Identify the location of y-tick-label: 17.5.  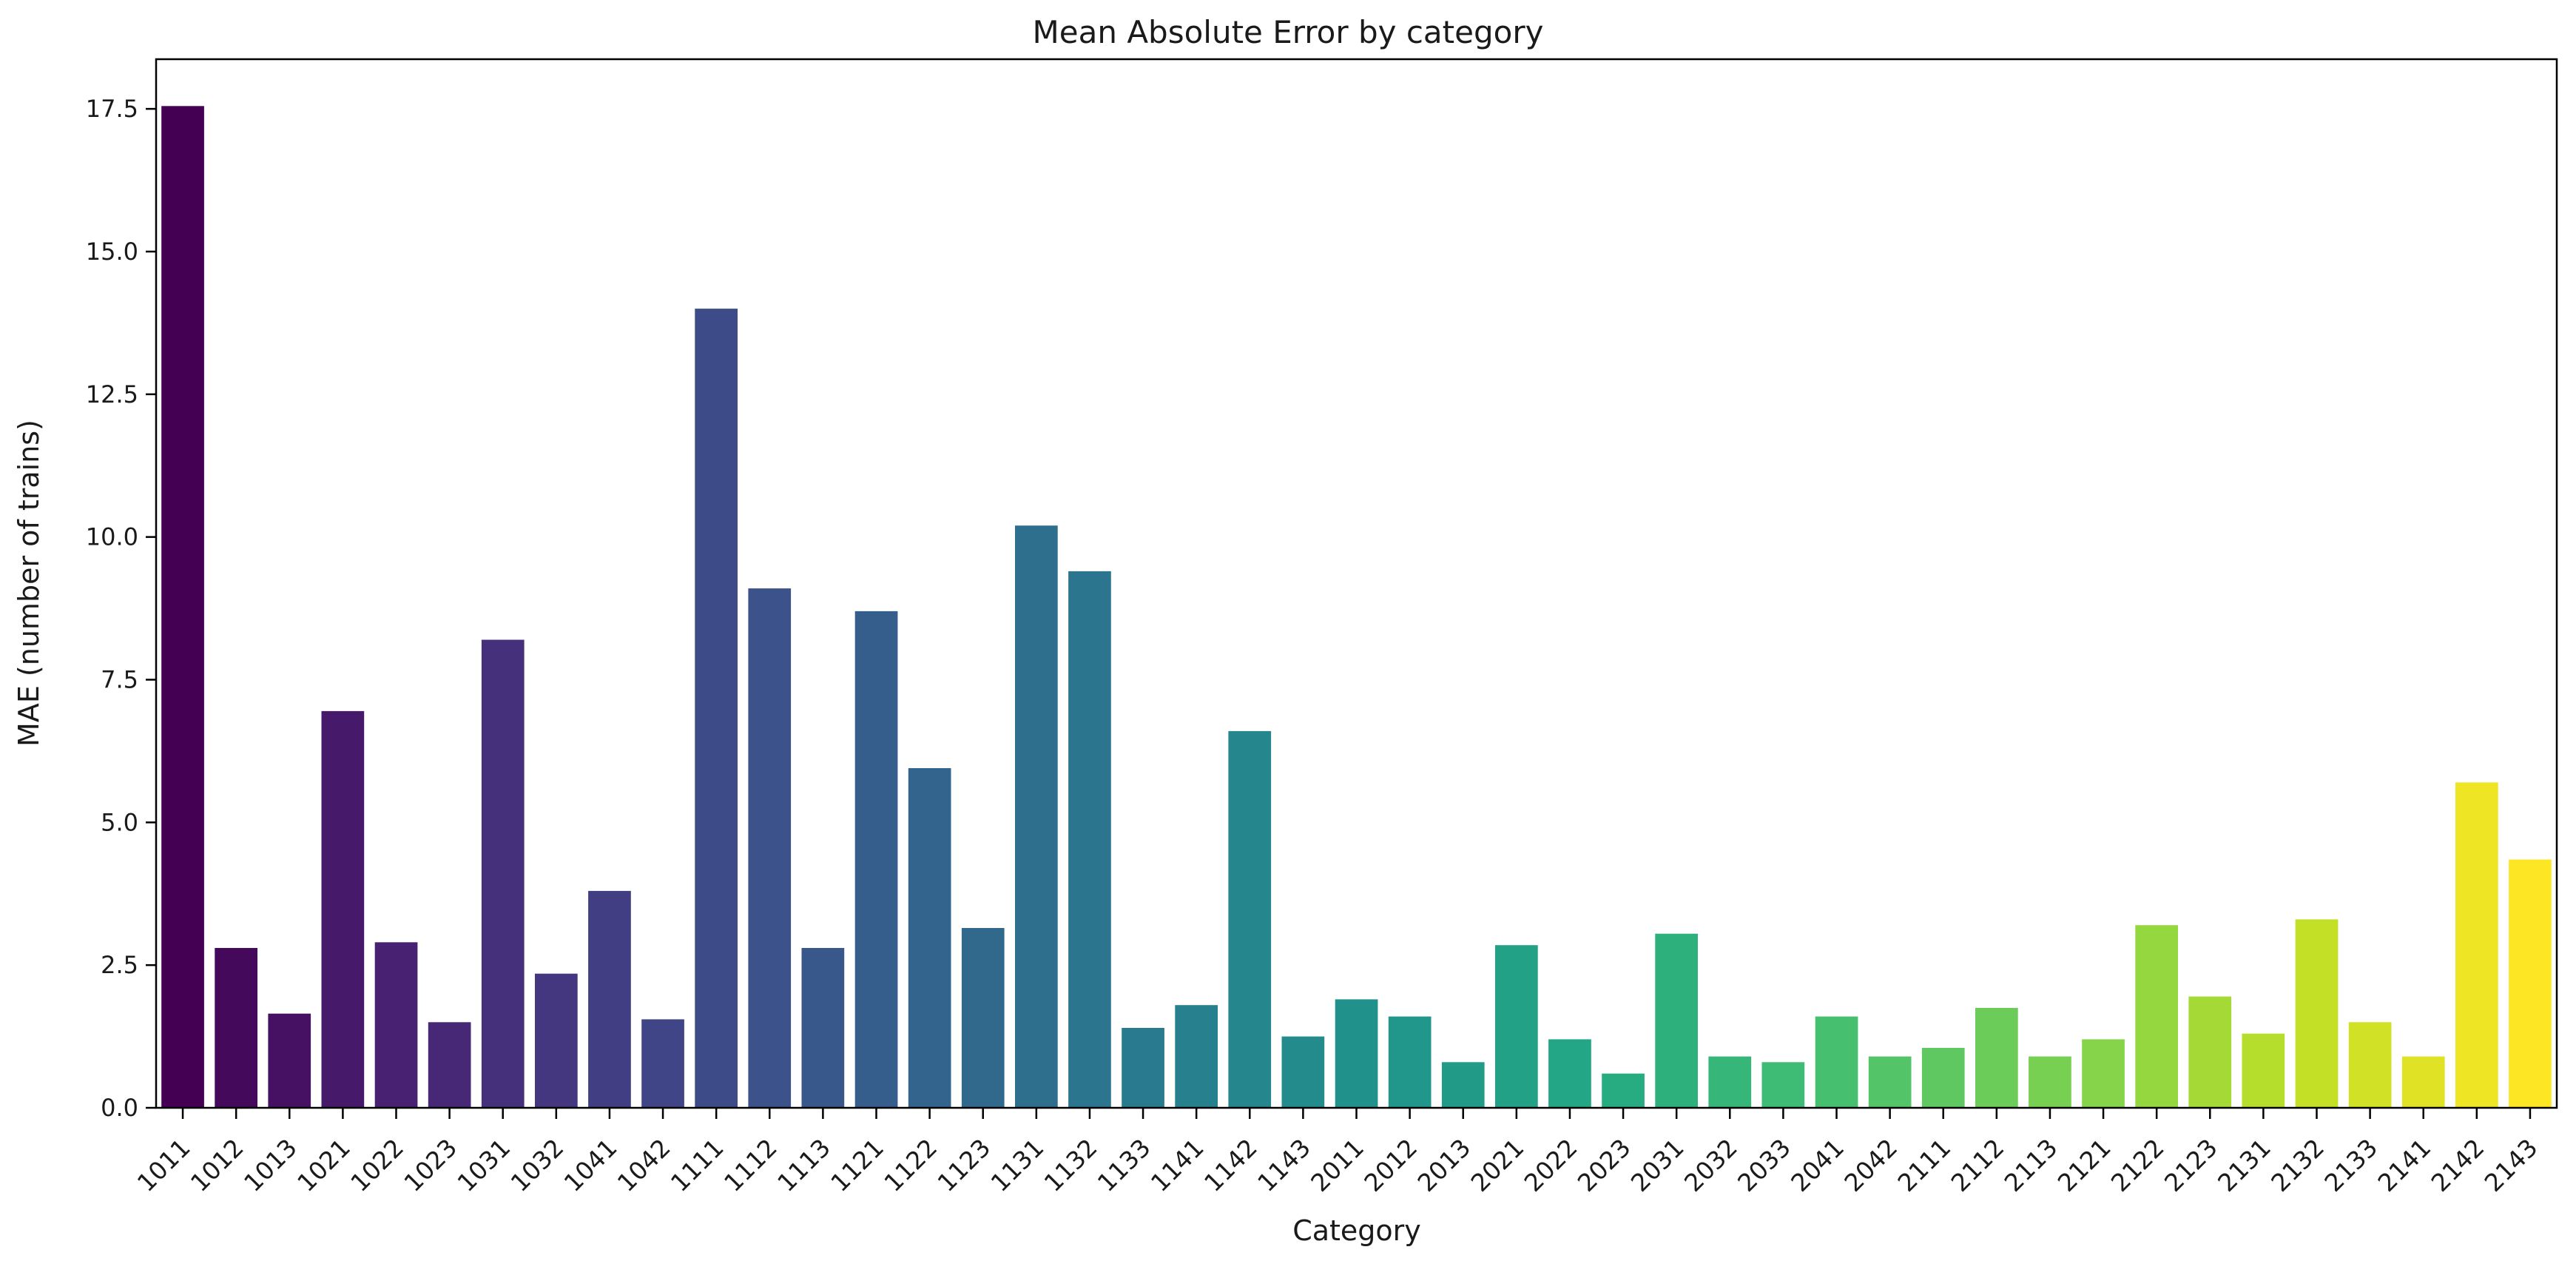
(112, 109).